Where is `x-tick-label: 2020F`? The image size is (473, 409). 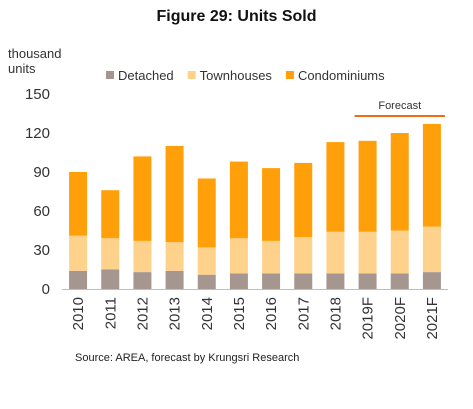 x-tick-label: 2020F is located at coordinates (400, 318).